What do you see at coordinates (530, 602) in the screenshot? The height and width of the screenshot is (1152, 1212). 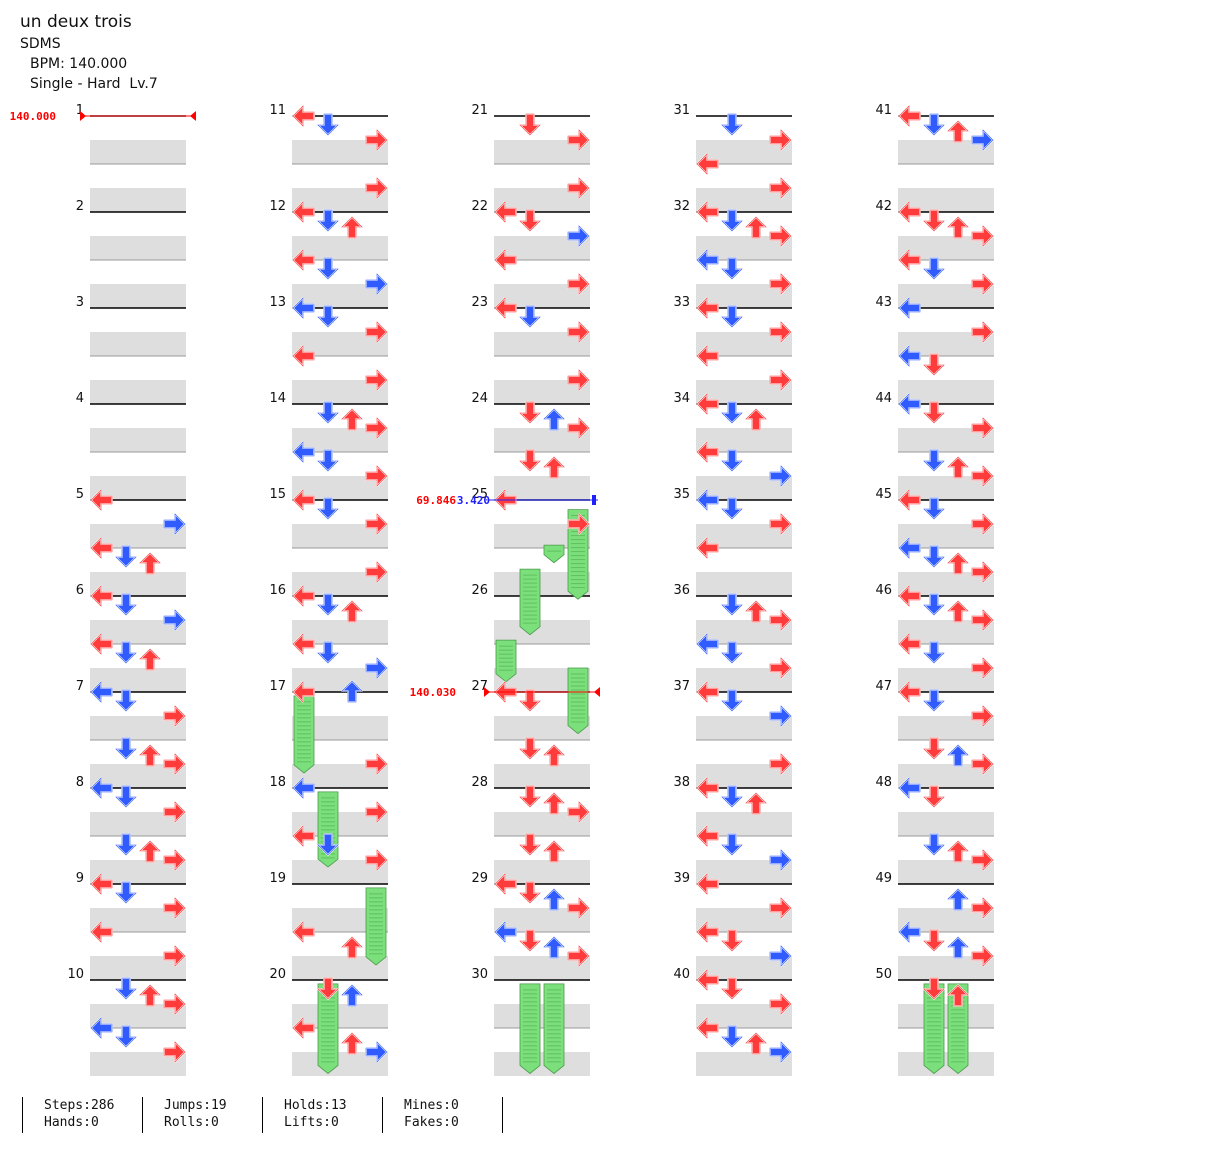 I see `hold-note` at bounding box center [530, 602].